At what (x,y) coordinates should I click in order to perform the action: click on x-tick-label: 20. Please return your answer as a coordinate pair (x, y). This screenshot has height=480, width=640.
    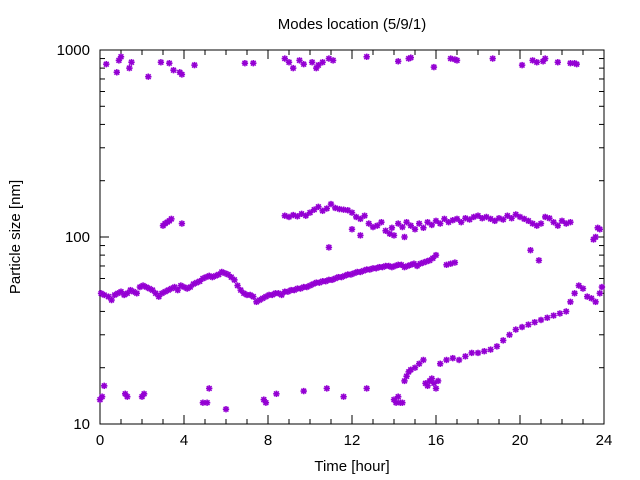
    Looking at the image, I should click on (520, 440).